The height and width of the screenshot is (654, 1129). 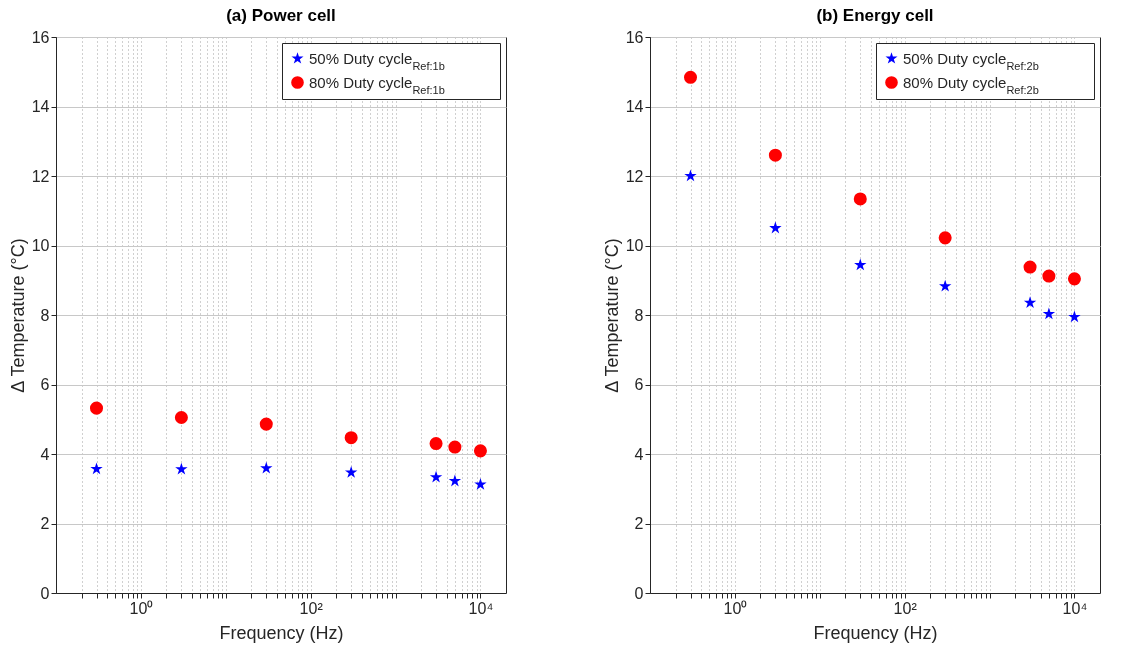 What do you see at coordinates (281, 15) in the screenshot?
I see `chart-title: (a) Power cell` at bounding box center [281, 15].